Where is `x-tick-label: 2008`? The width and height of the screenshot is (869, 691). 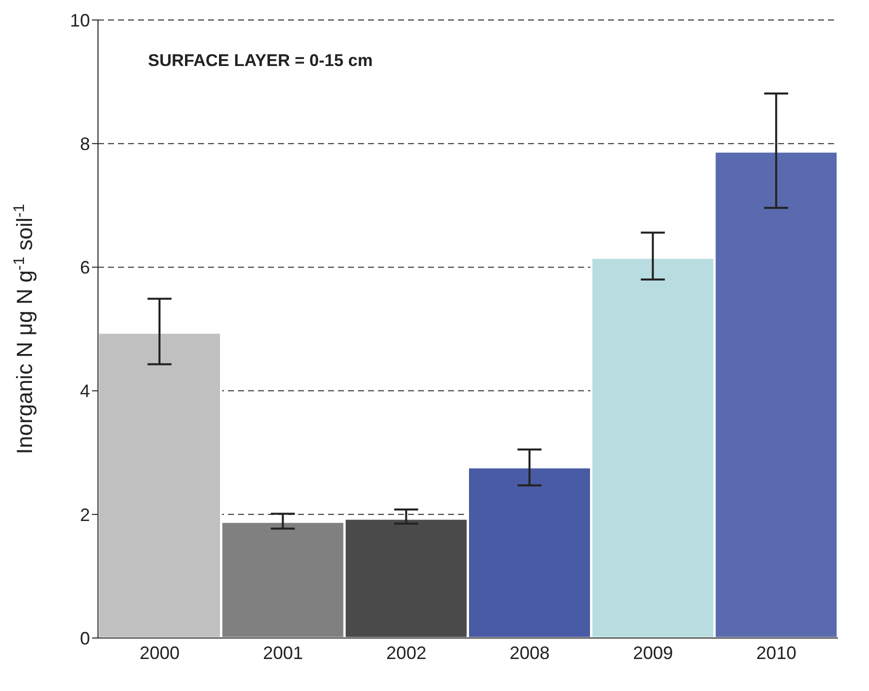 x-tick-label: 2008 is located at coordinates (530, 652).